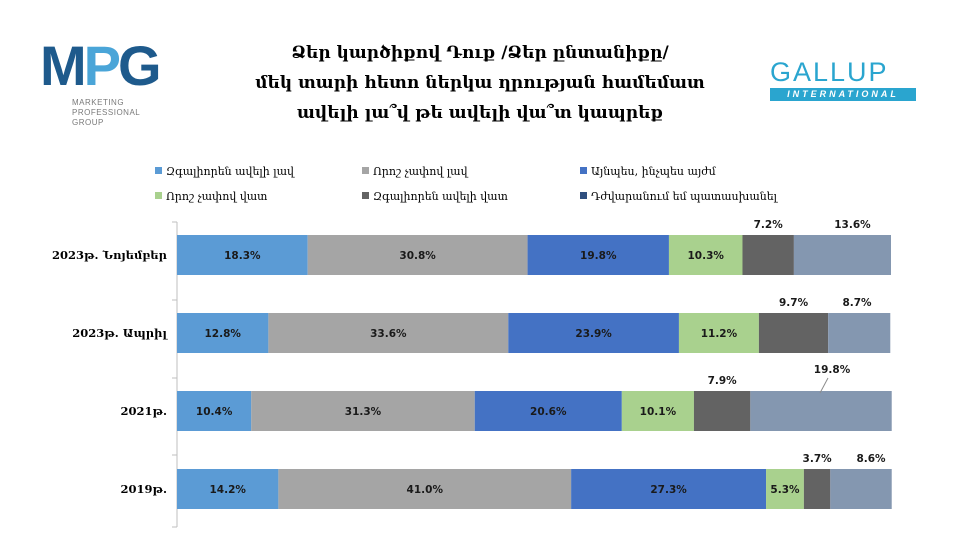 This screenshot has height=540, width=960. I want to click on category-label: 2023թ. Նոյեմբեր, so click(110, 255).